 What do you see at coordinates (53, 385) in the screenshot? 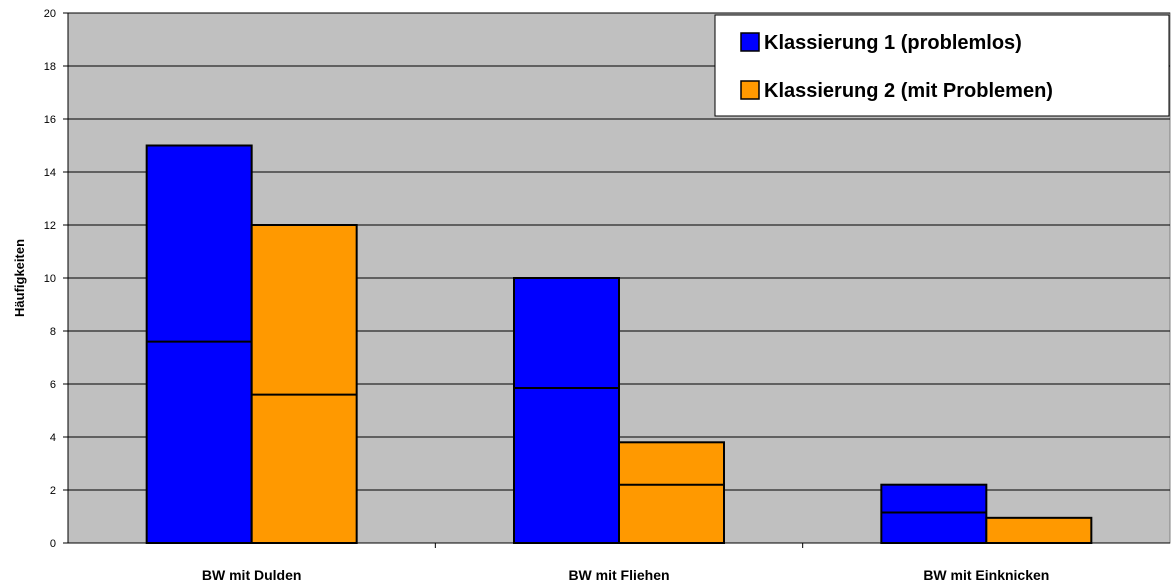
I see `y-tick-label: 6` at bounding box center [53, 385].